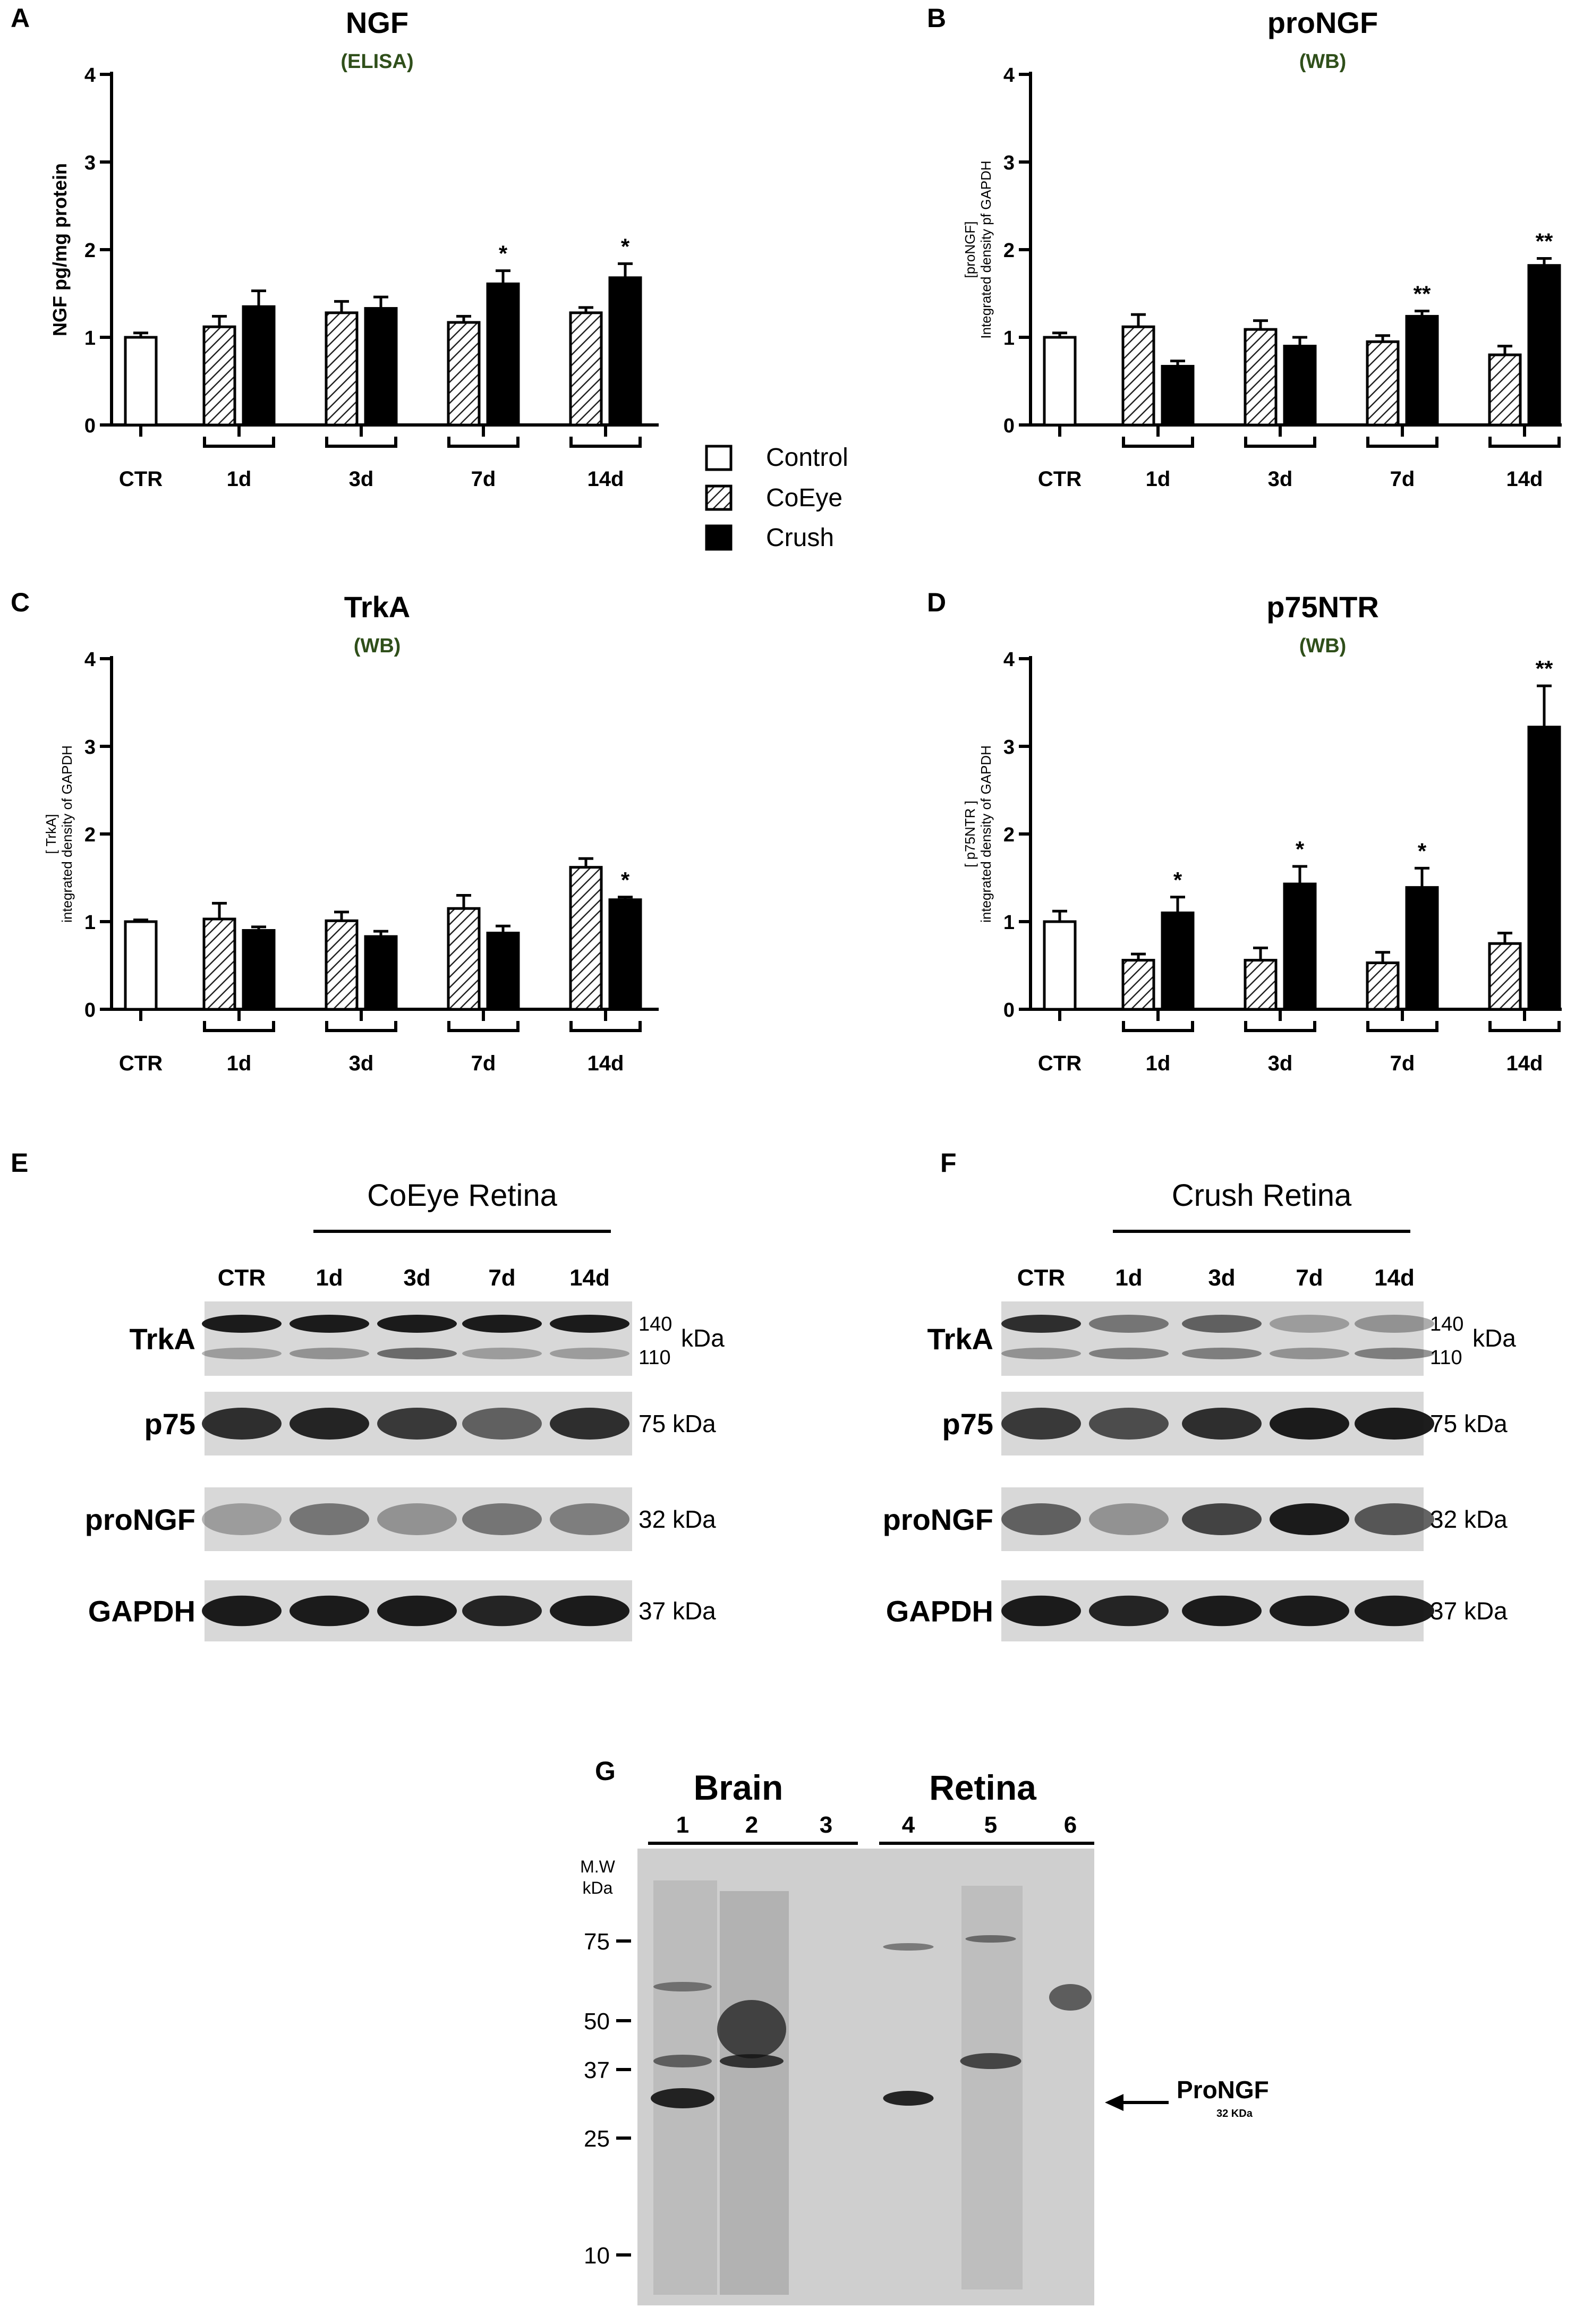  I want to click on legend: Control CoEye Crush, so click(777, 498).